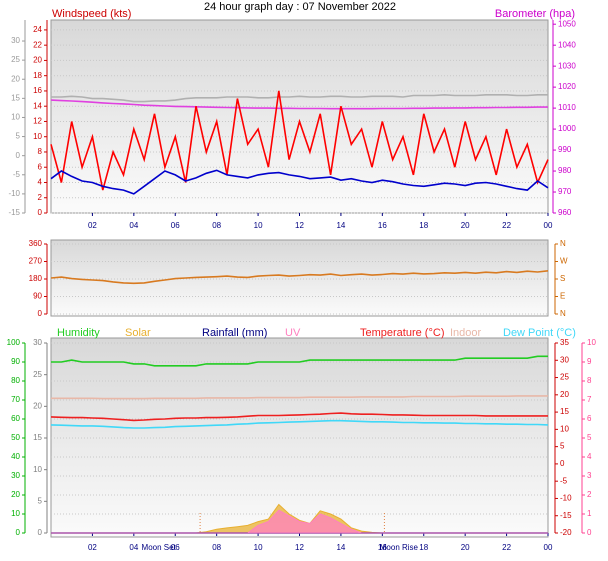 The width and height of the screenshot is (608, 561). Describe the element at coordinates (15, 361) in the screenshot. I see `y-tick-label: 90` at that location.